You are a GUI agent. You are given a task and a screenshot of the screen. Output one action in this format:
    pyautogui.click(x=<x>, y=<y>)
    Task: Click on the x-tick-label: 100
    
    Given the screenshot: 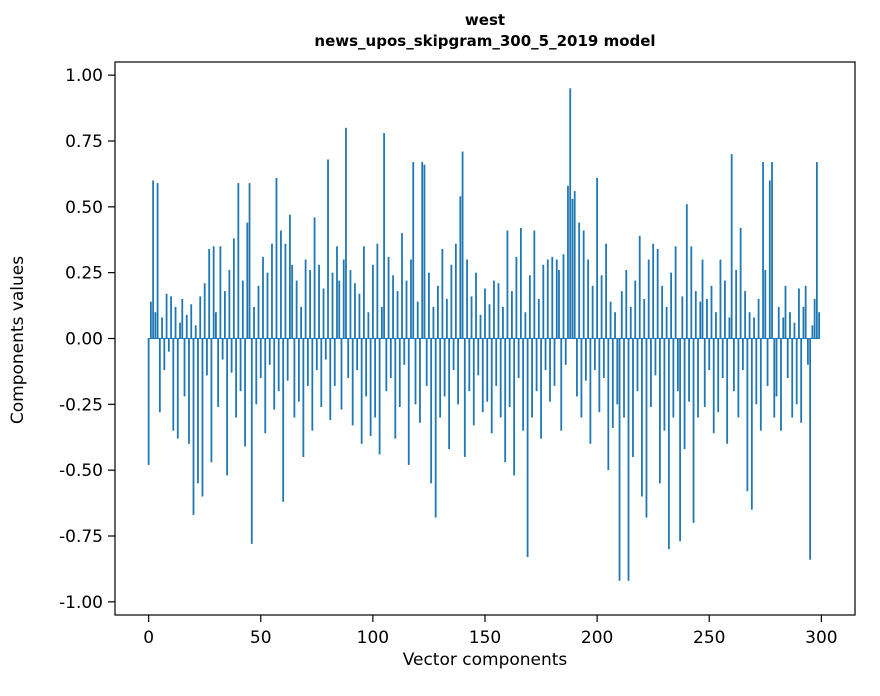 What is the action you would take?
    pyautogui.click(x=373, y=638)
    